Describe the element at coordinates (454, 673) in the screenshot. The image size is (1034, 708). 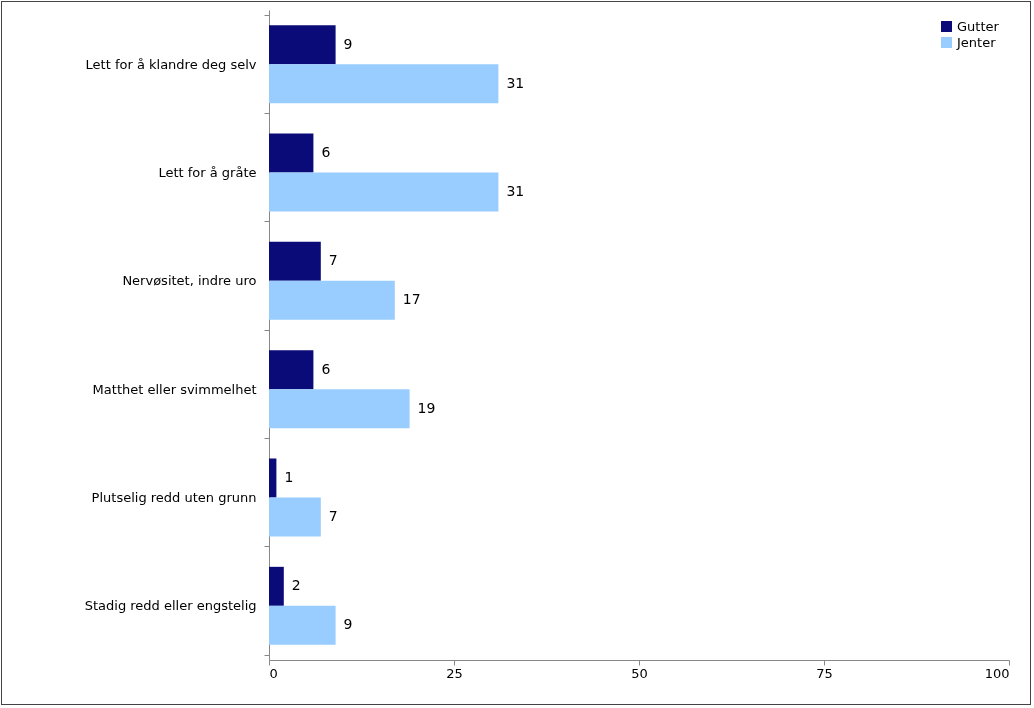
I see `x-tick-label: 25` at that location.